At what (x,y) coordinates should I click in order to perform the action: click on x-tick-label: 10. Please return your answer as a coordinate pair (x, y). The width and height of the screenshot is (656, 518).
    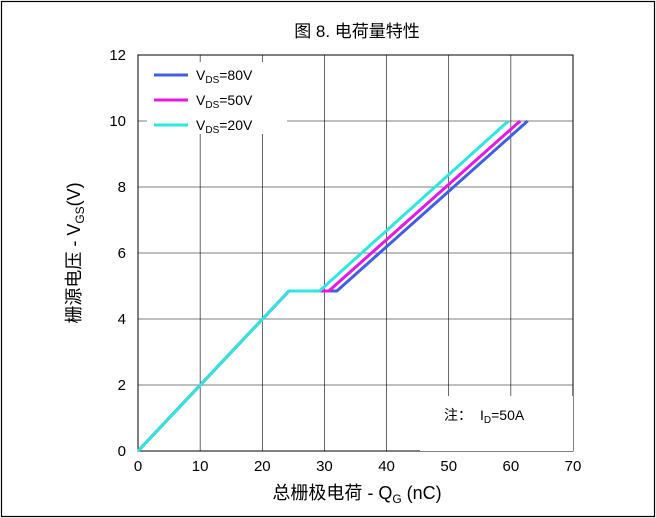
    Looking at the image, I should click on (200, 466).